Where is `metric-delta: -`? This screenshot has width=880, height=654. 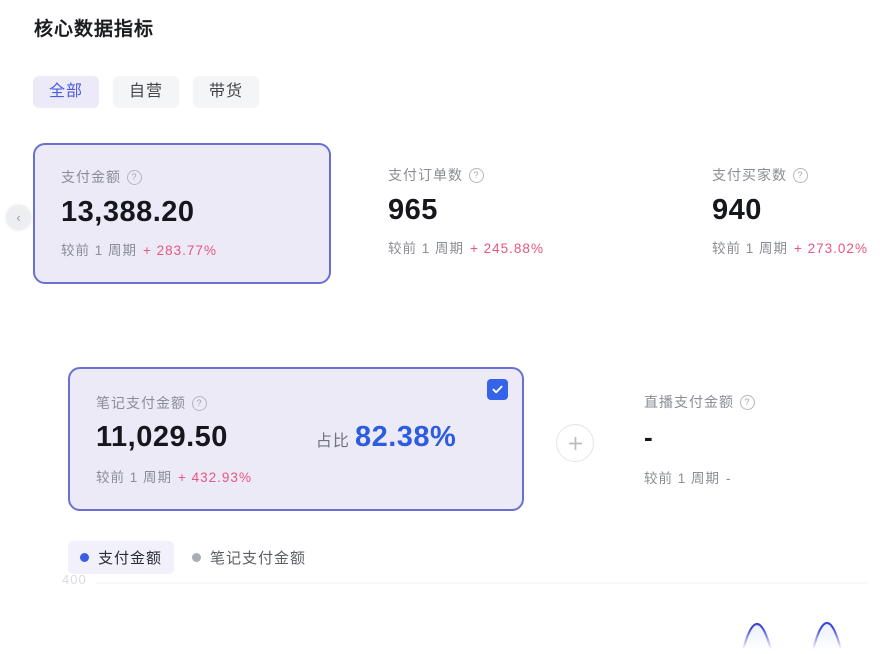
metric-delta: - is located at coordinates (729, 479).